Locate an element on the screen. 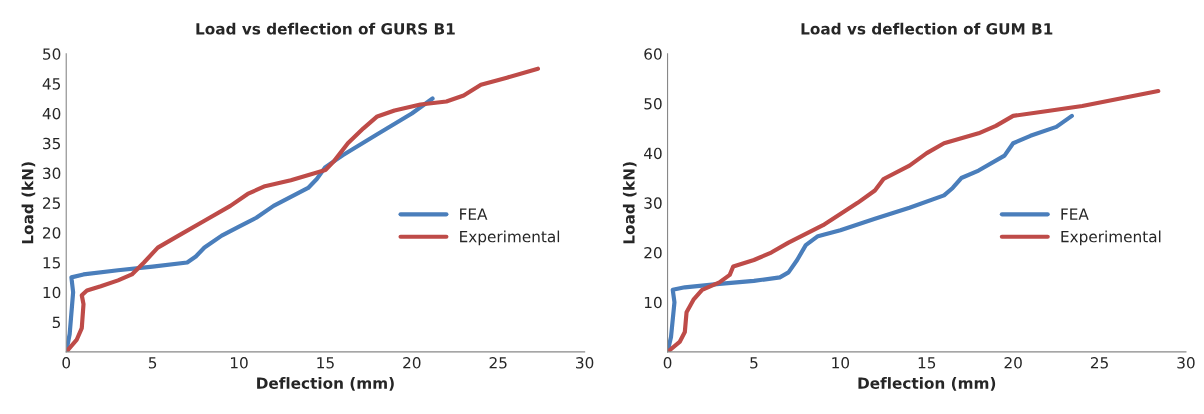 Image resolution: width=1204 pixels, height=414 pixels. y-tick-label: 35 is located at coordinates (52, 143).